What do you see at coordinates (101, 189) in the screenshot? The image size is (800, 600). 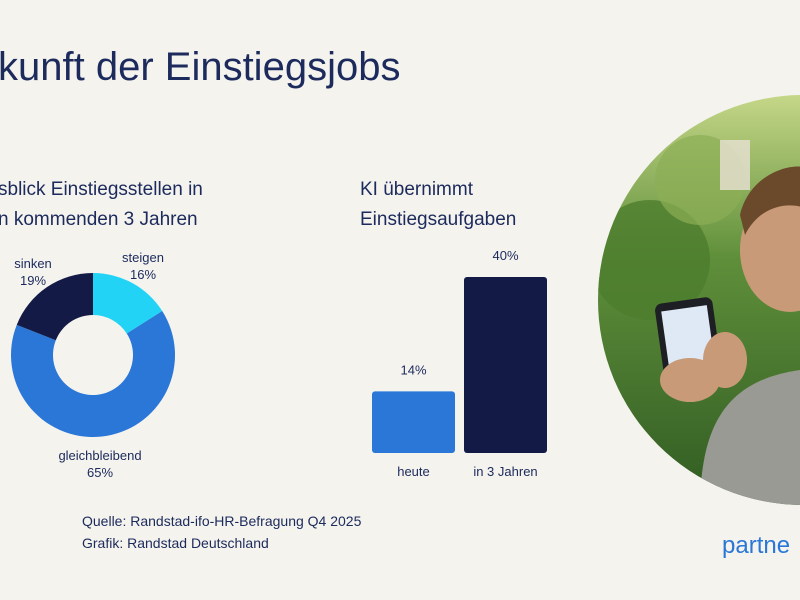 I see `donut-title: sblick Einstiegsstellen in` at bounding box center [101, 189].